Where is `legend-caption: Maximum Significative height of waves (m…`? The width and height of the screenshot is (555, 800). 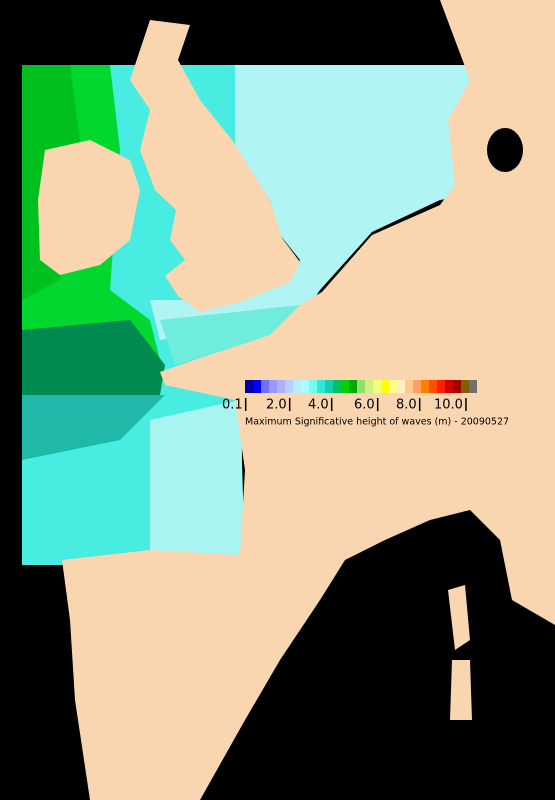
legend-caption: Maximum Significative height of waves (m… is located at coordinates (377, 422).